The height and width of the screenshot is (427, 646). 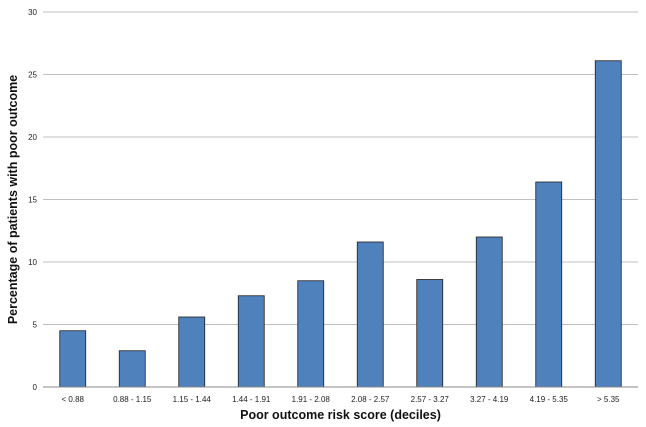 I want to click on y-tick-label: 25, so click(x=32, y=75).